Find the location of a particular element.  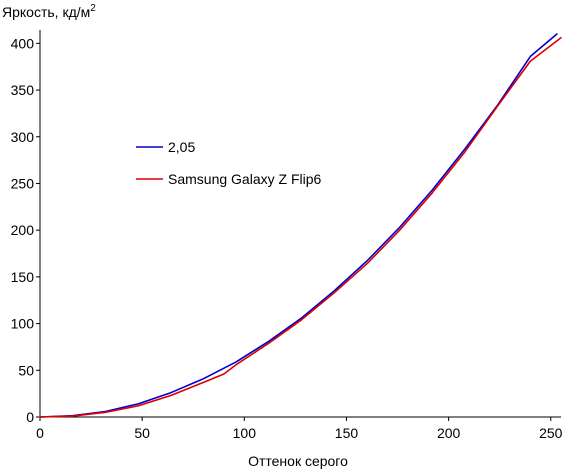

y-axis-title-text: Яркость, кд/м is located at coordinates (46, 12).